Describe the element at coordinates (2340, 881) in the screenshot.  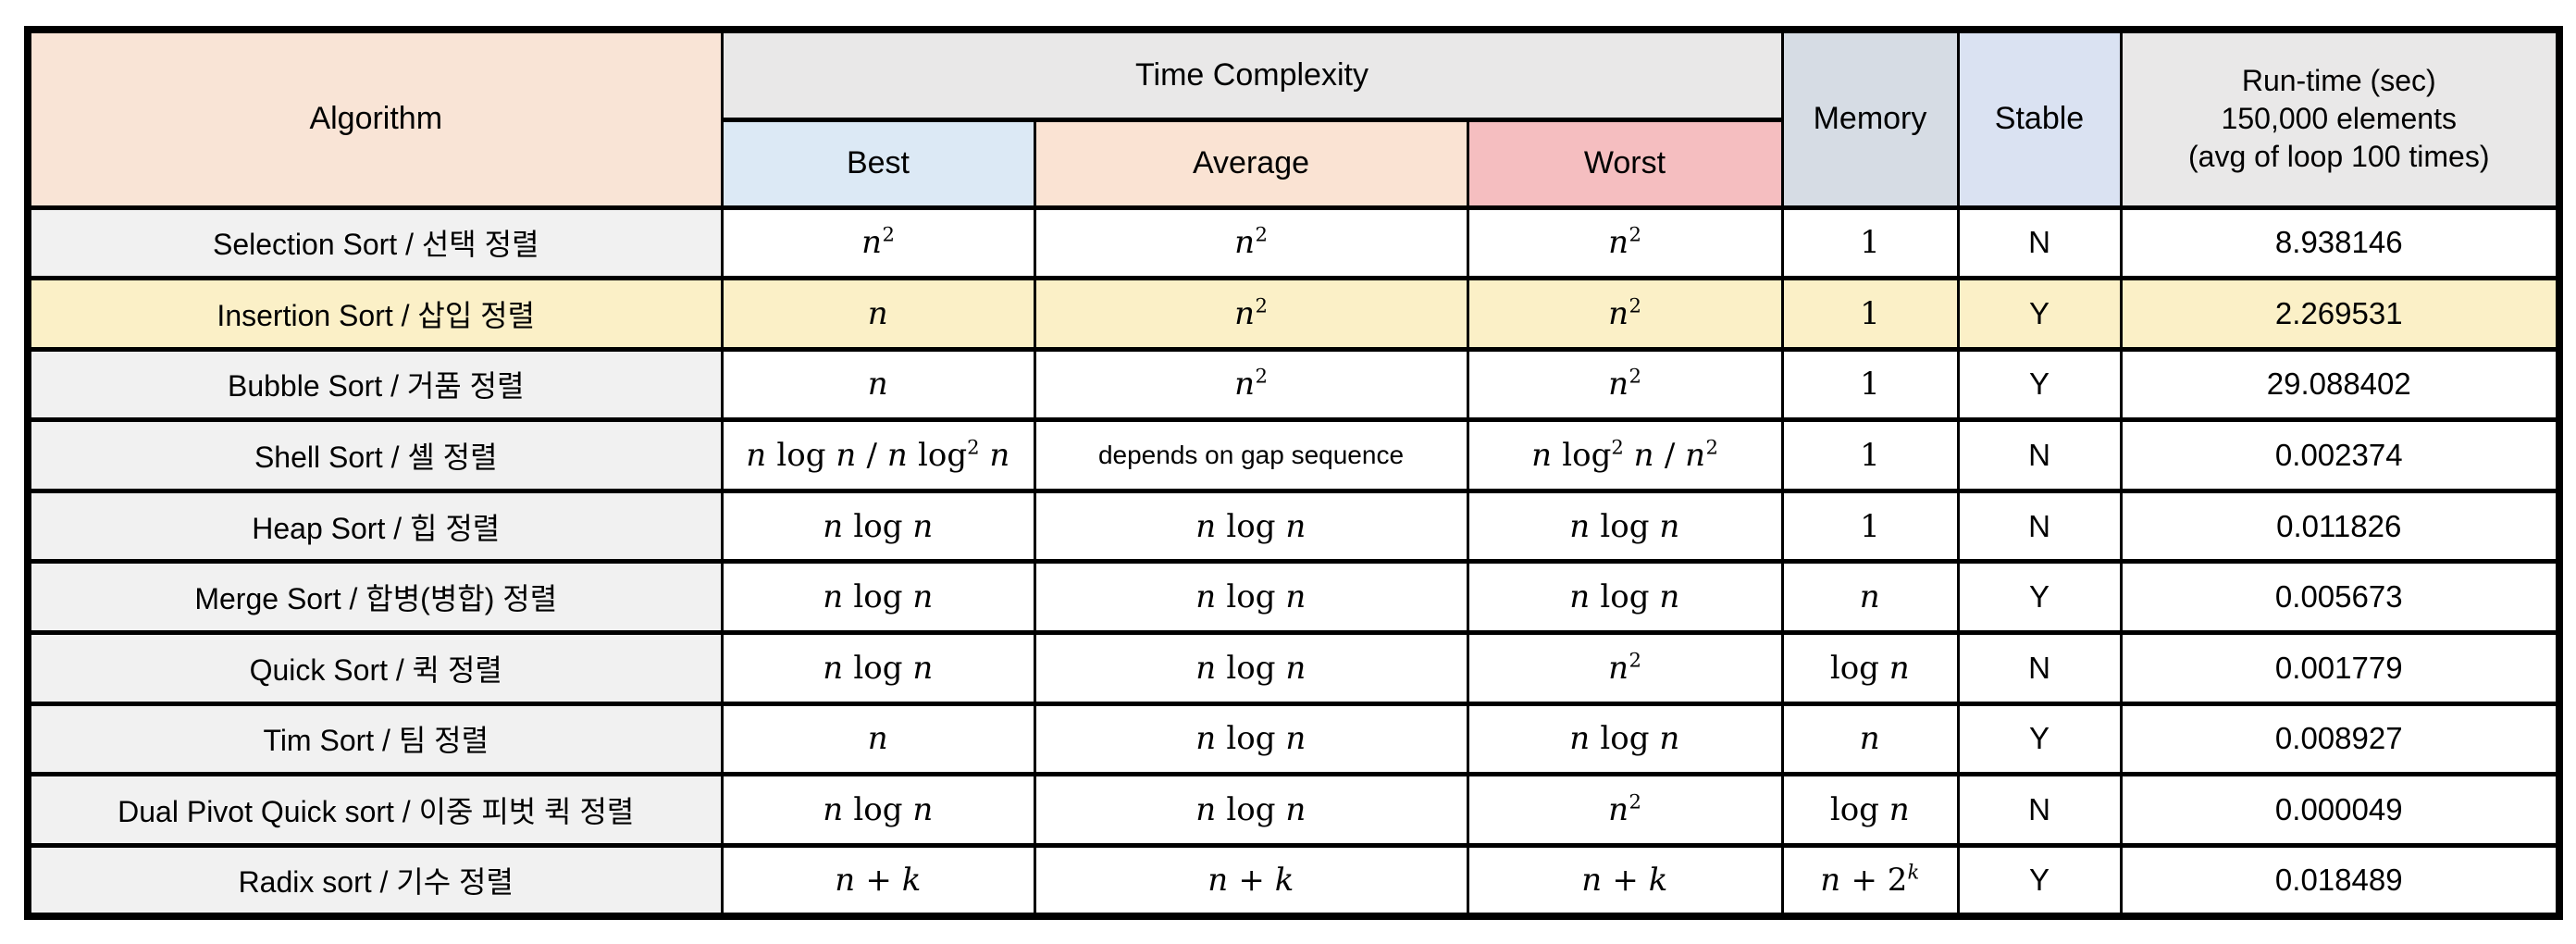
I see `runtime-value: 0.018489` at that location.